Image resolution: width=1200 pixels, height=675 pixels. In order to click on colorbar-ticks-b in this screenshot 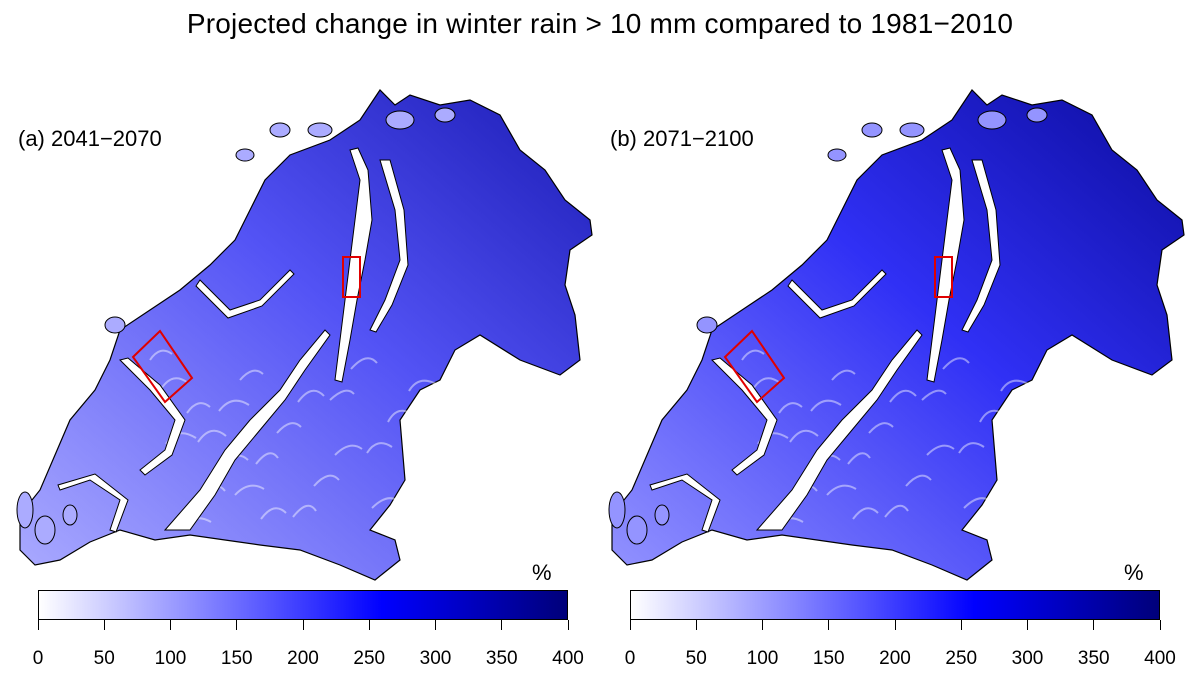, I will do `click(895, 627)`.